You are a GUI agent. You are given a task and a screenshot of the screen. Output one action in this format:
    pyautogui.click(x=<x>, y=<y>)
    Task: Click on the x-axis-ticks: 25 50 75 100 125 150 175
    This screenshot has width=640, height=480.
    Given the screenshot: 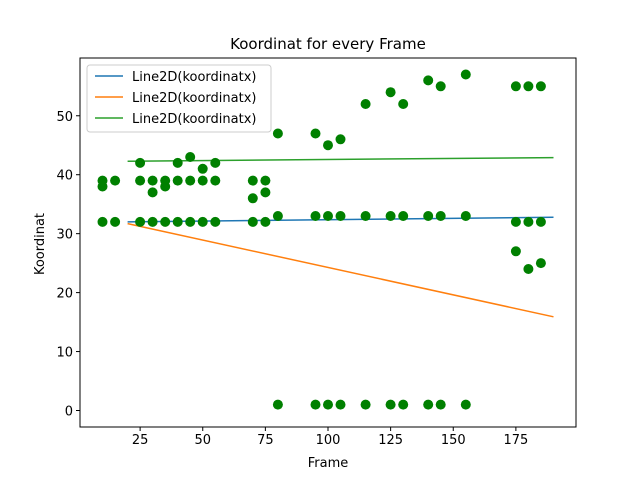 What is the action you would take?
    pyautogui.click(x=330, y=437)
    